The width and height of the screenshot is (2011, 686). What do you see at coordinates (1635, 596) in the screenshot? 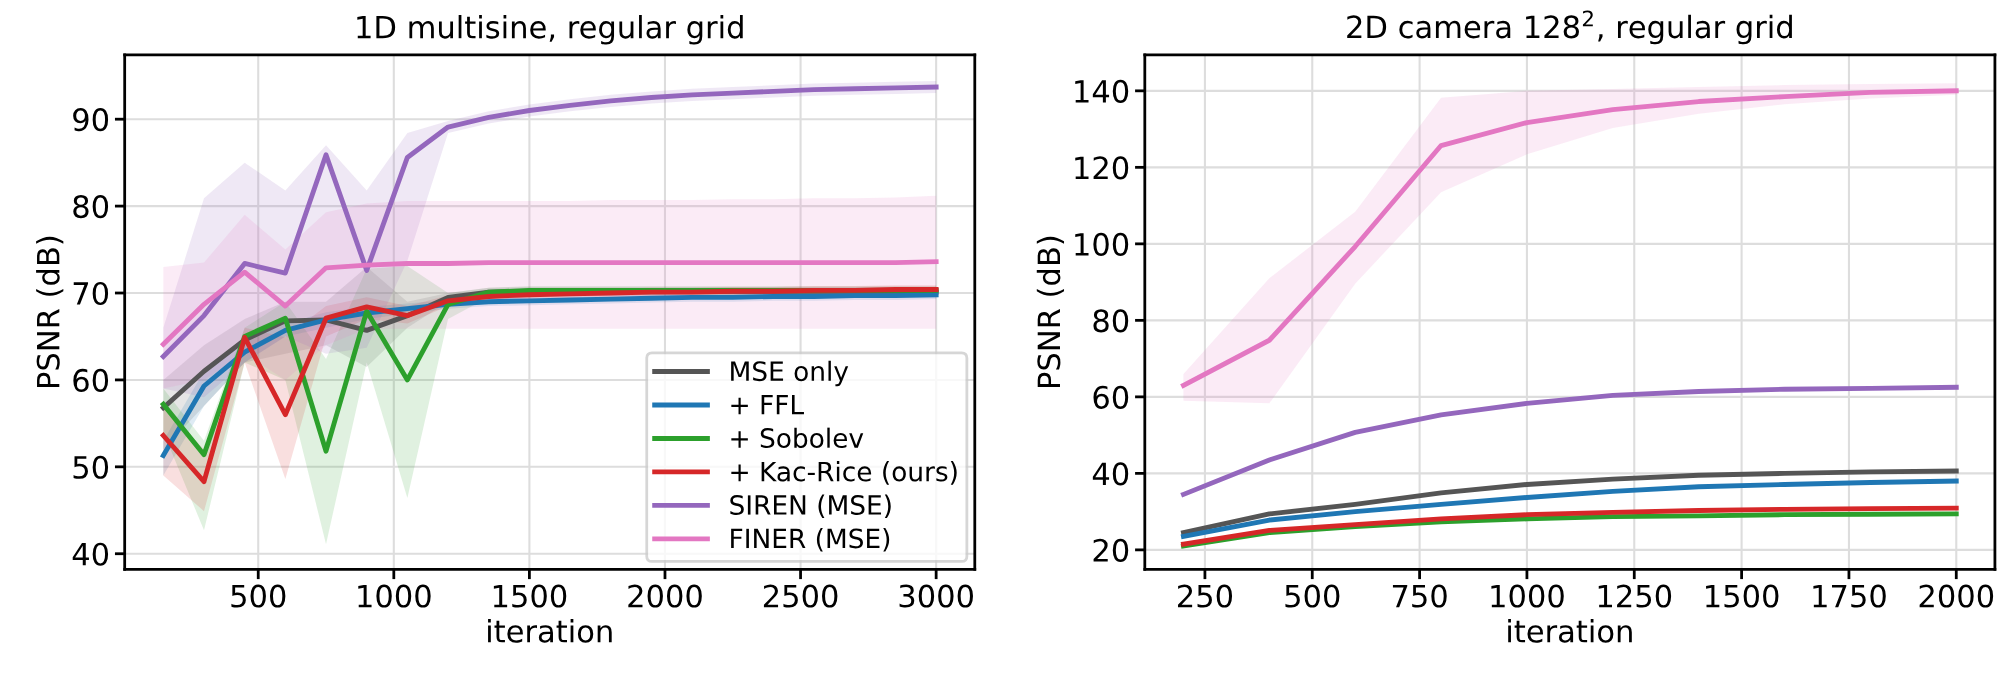
I see `x-tick-label: 1250` at bounding box center [1635, 596].